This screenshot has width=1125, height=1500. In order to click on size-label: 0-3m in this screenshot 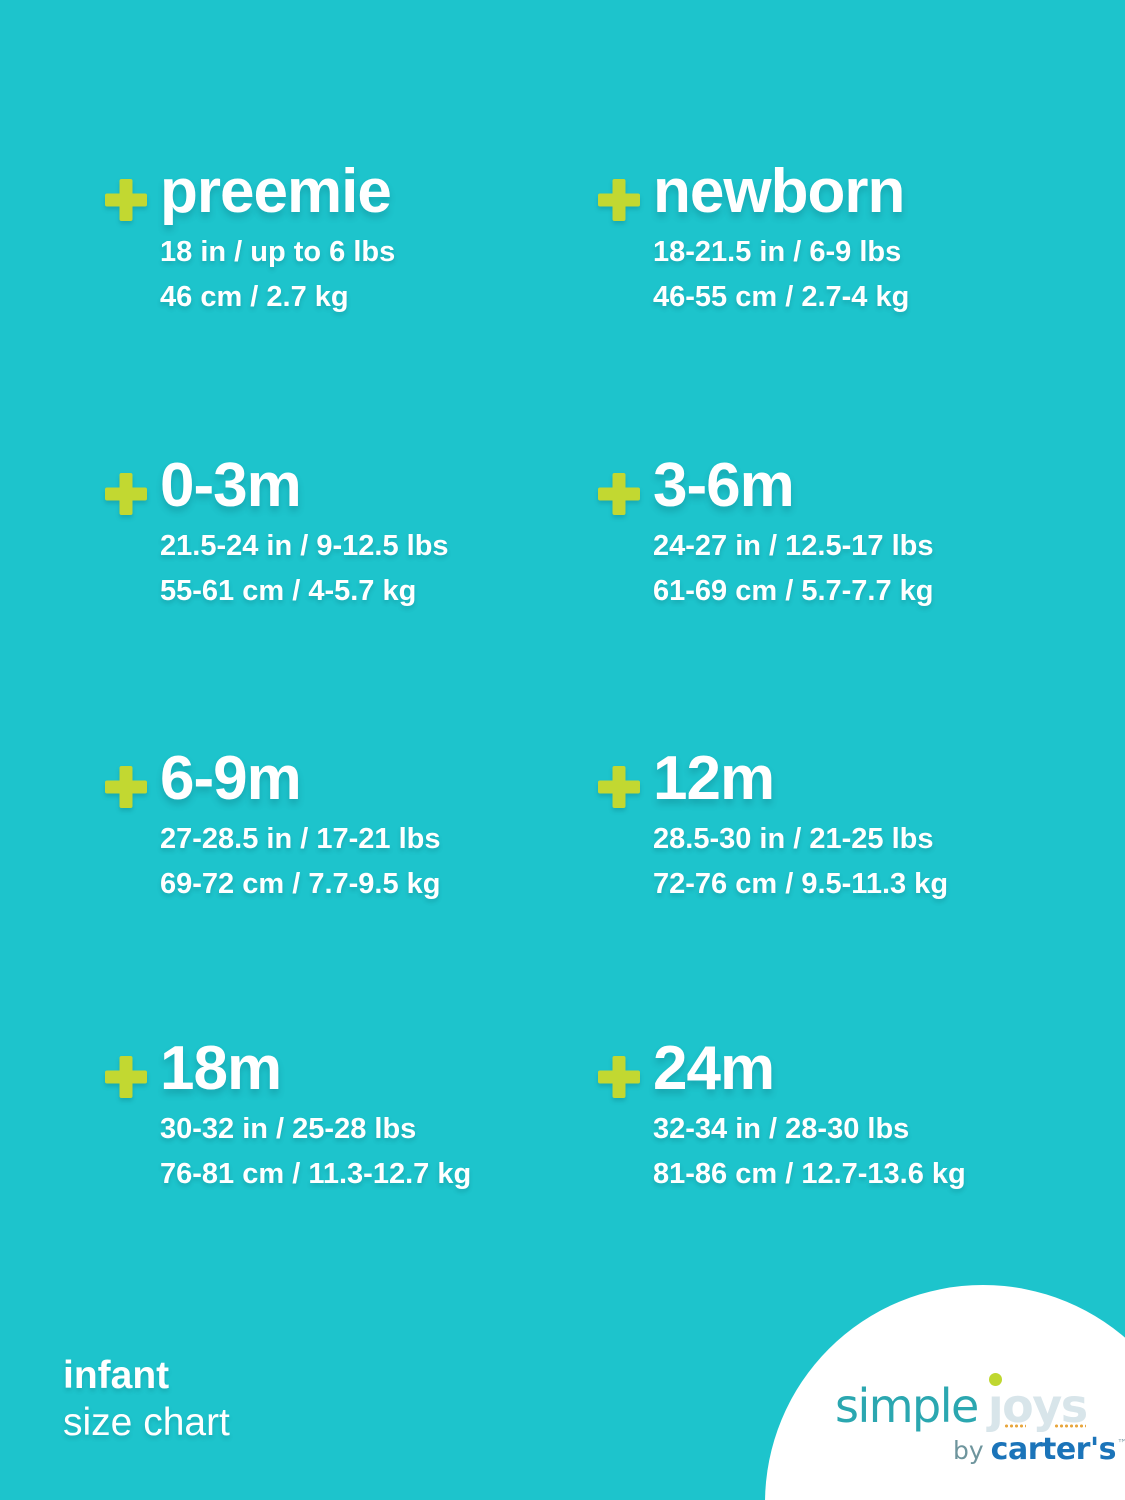, I will do `click(231, 485)`.